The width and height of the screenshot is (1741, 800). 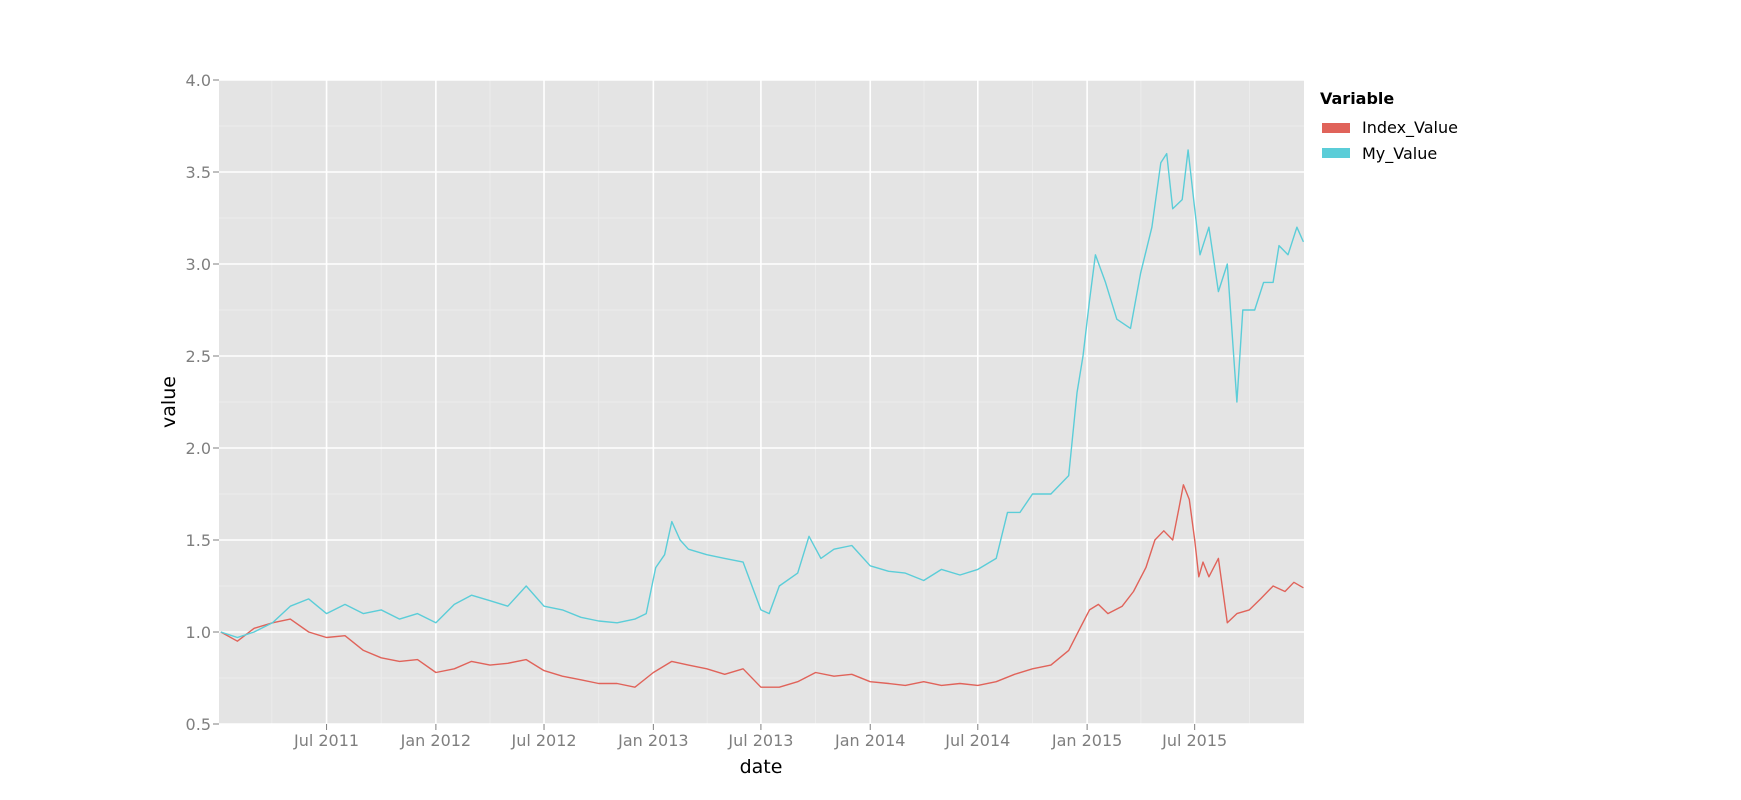 I want to click on y-tick-label: 3.5, so click(x=198, y=172).